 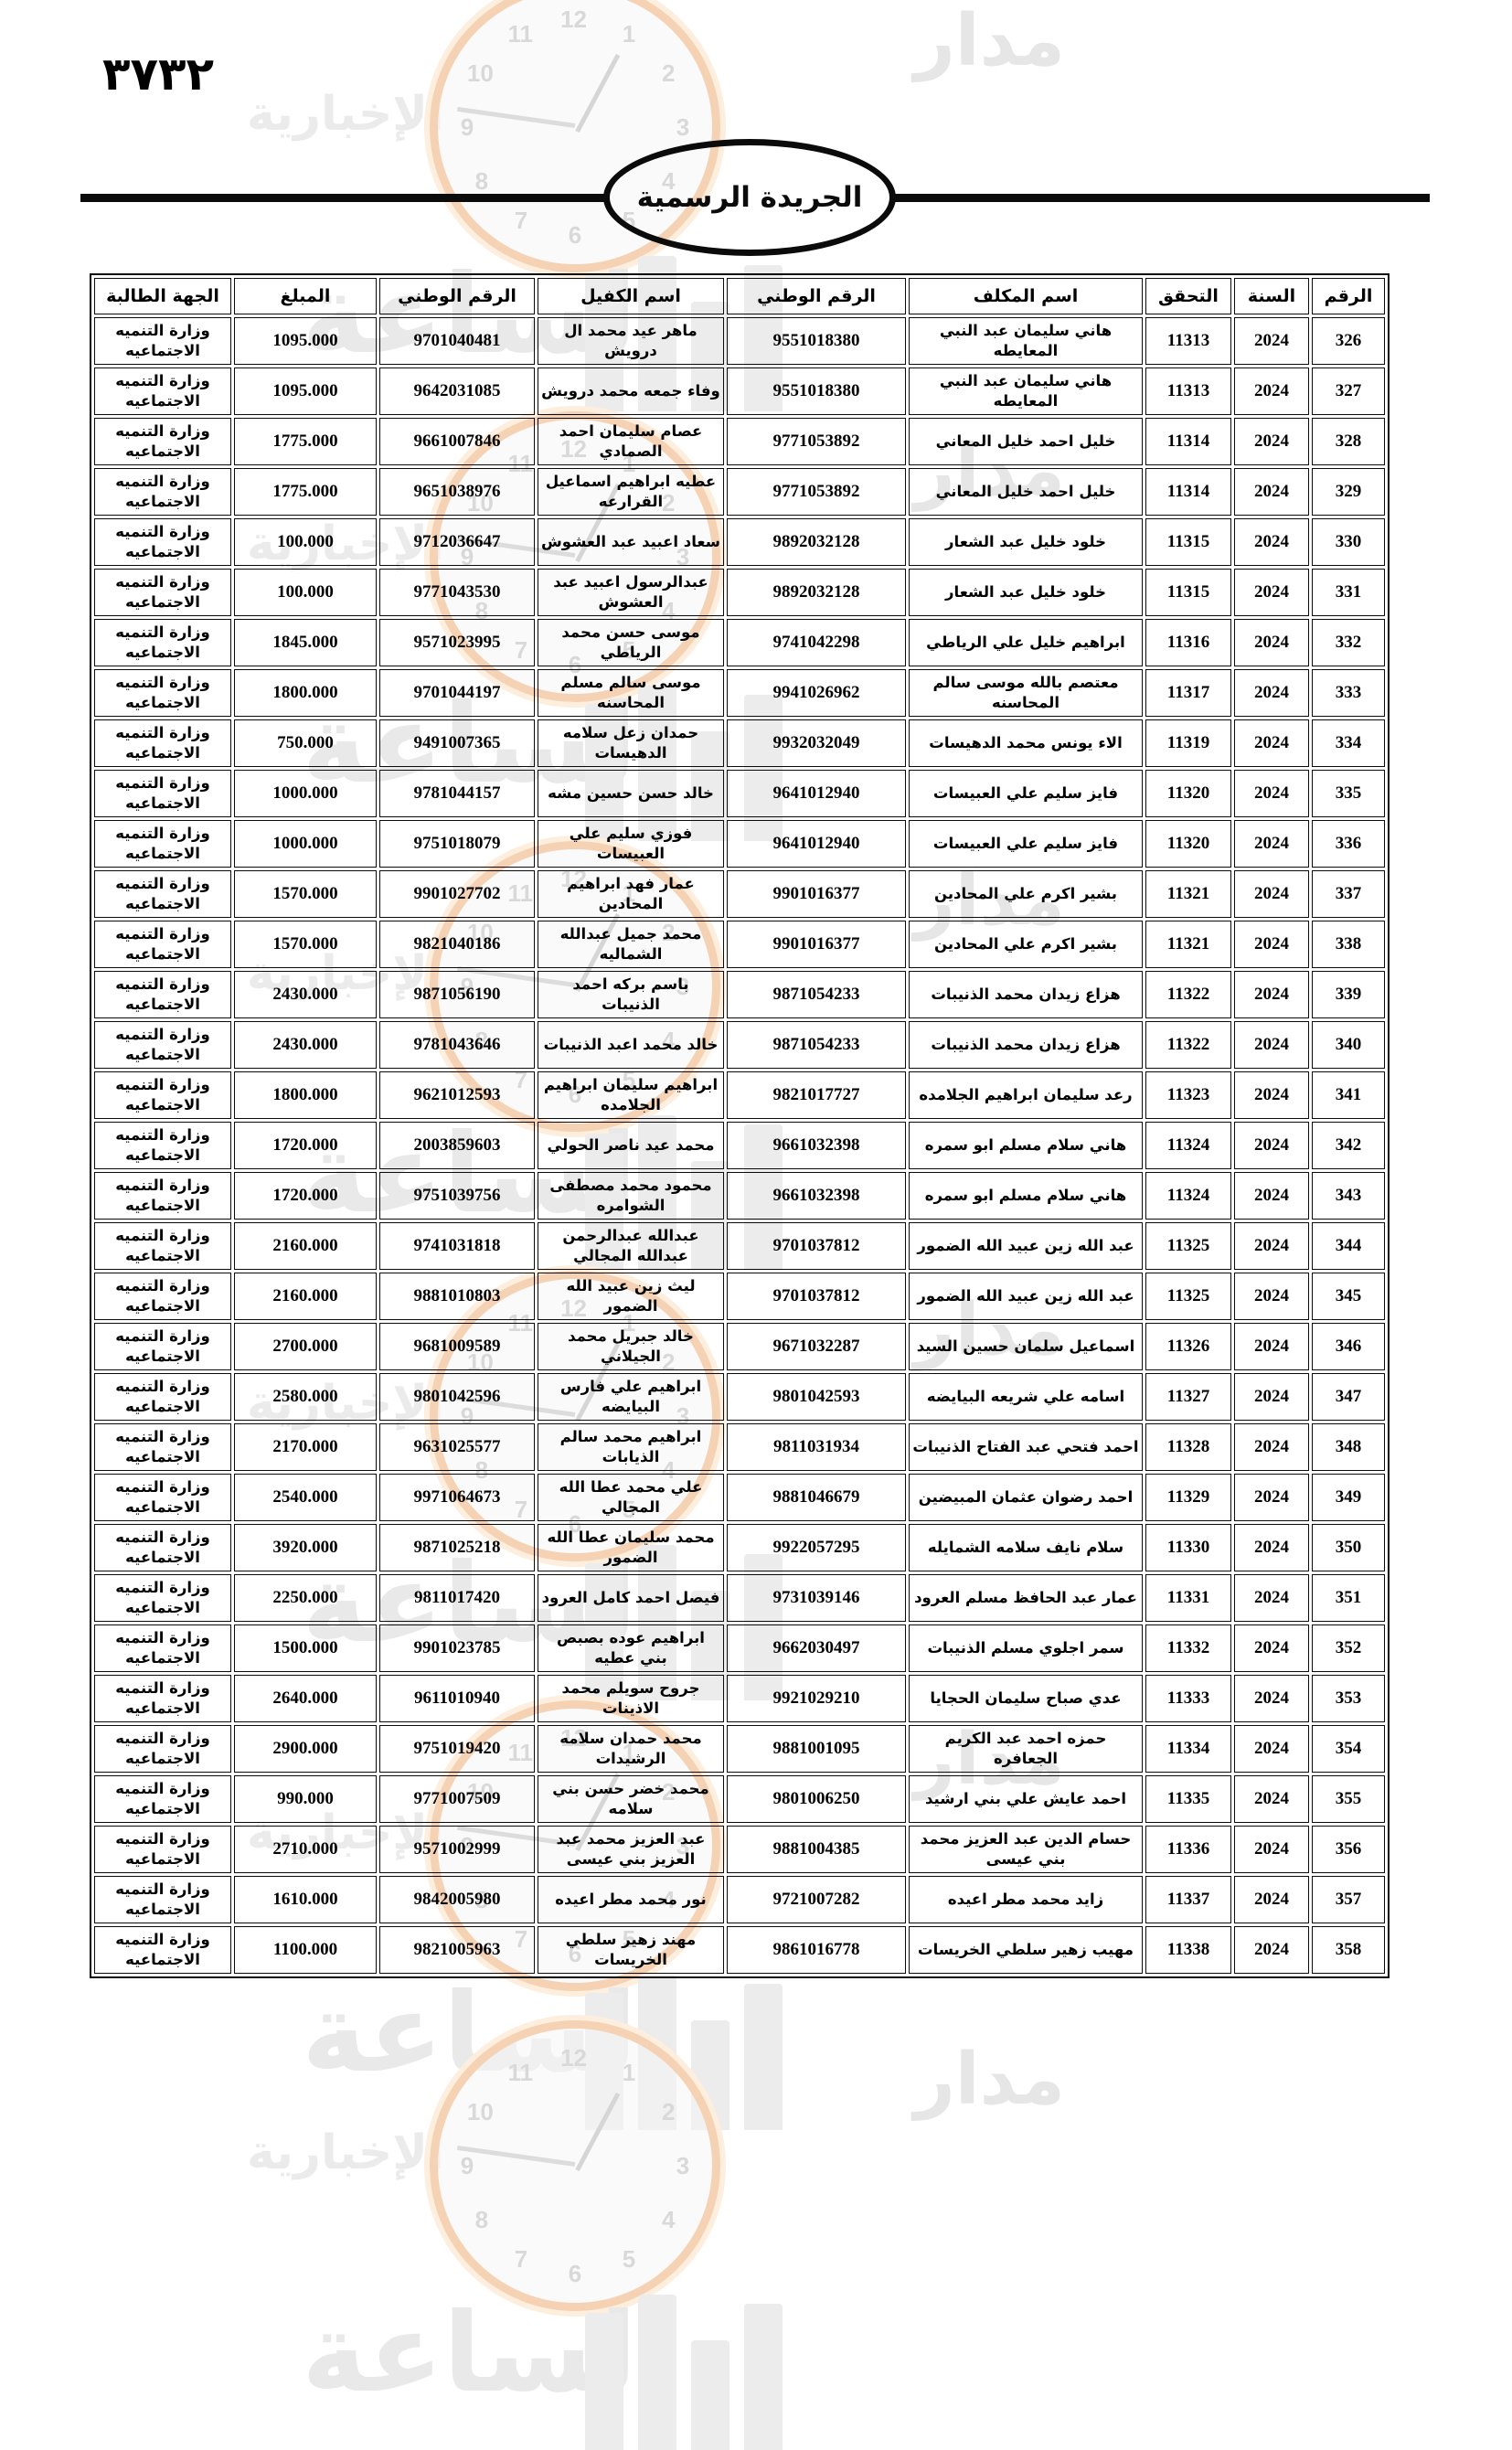 I want to click on cell-guarantor-national-id: 2003859603, so click(x=457, y=1145).